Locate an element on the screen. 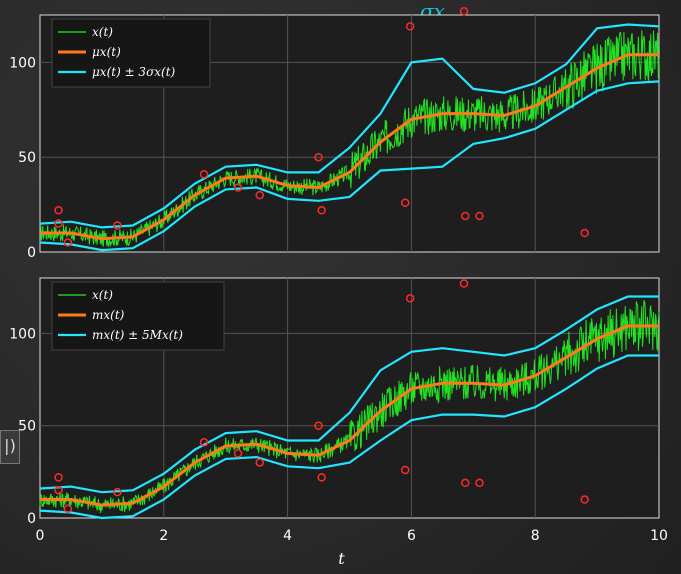 This screenshot has width=681, height=574. legend-box is located at coordinates (131, 53).